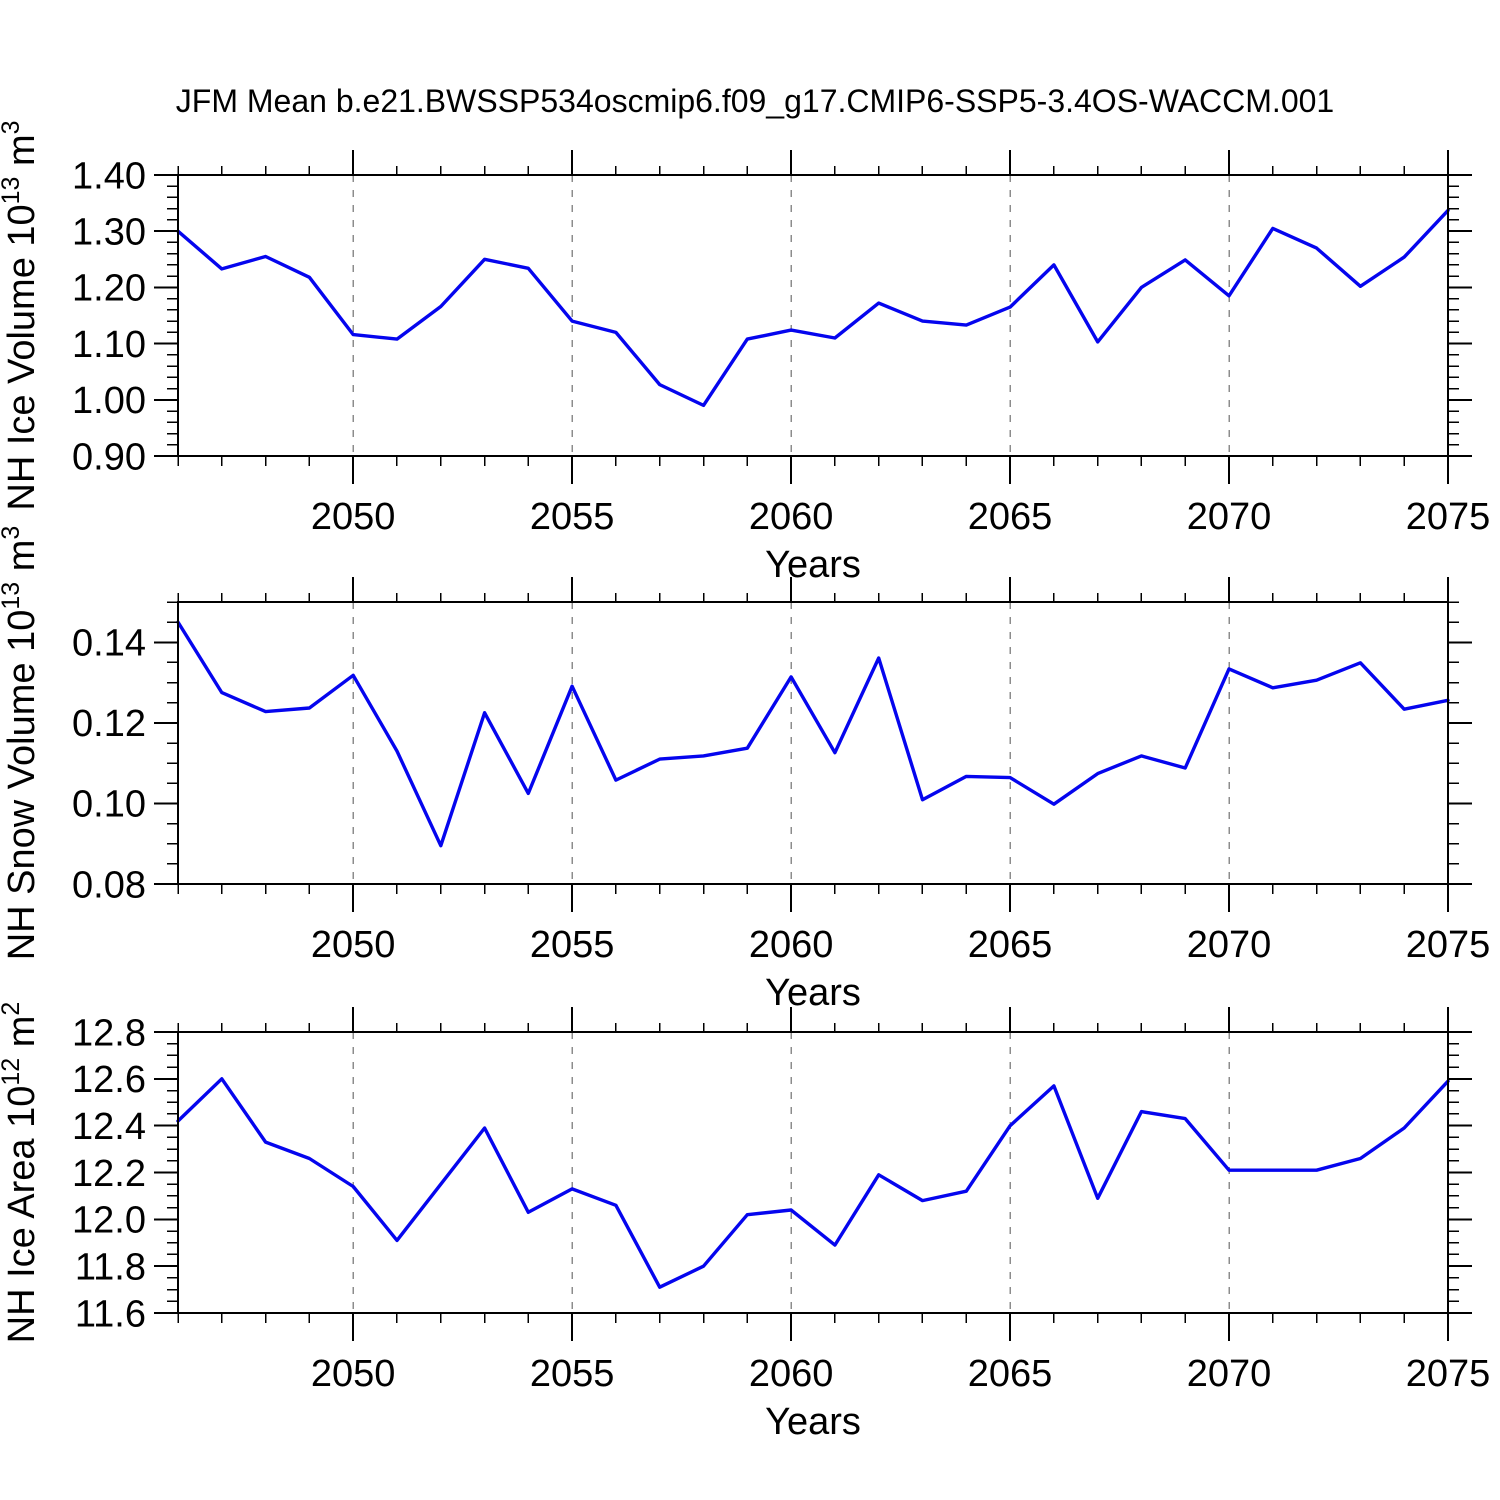  Describe the element at coordinates (109, 724) in the screenshot. I see `y-tick-label-0.12: 0.12` at that location.